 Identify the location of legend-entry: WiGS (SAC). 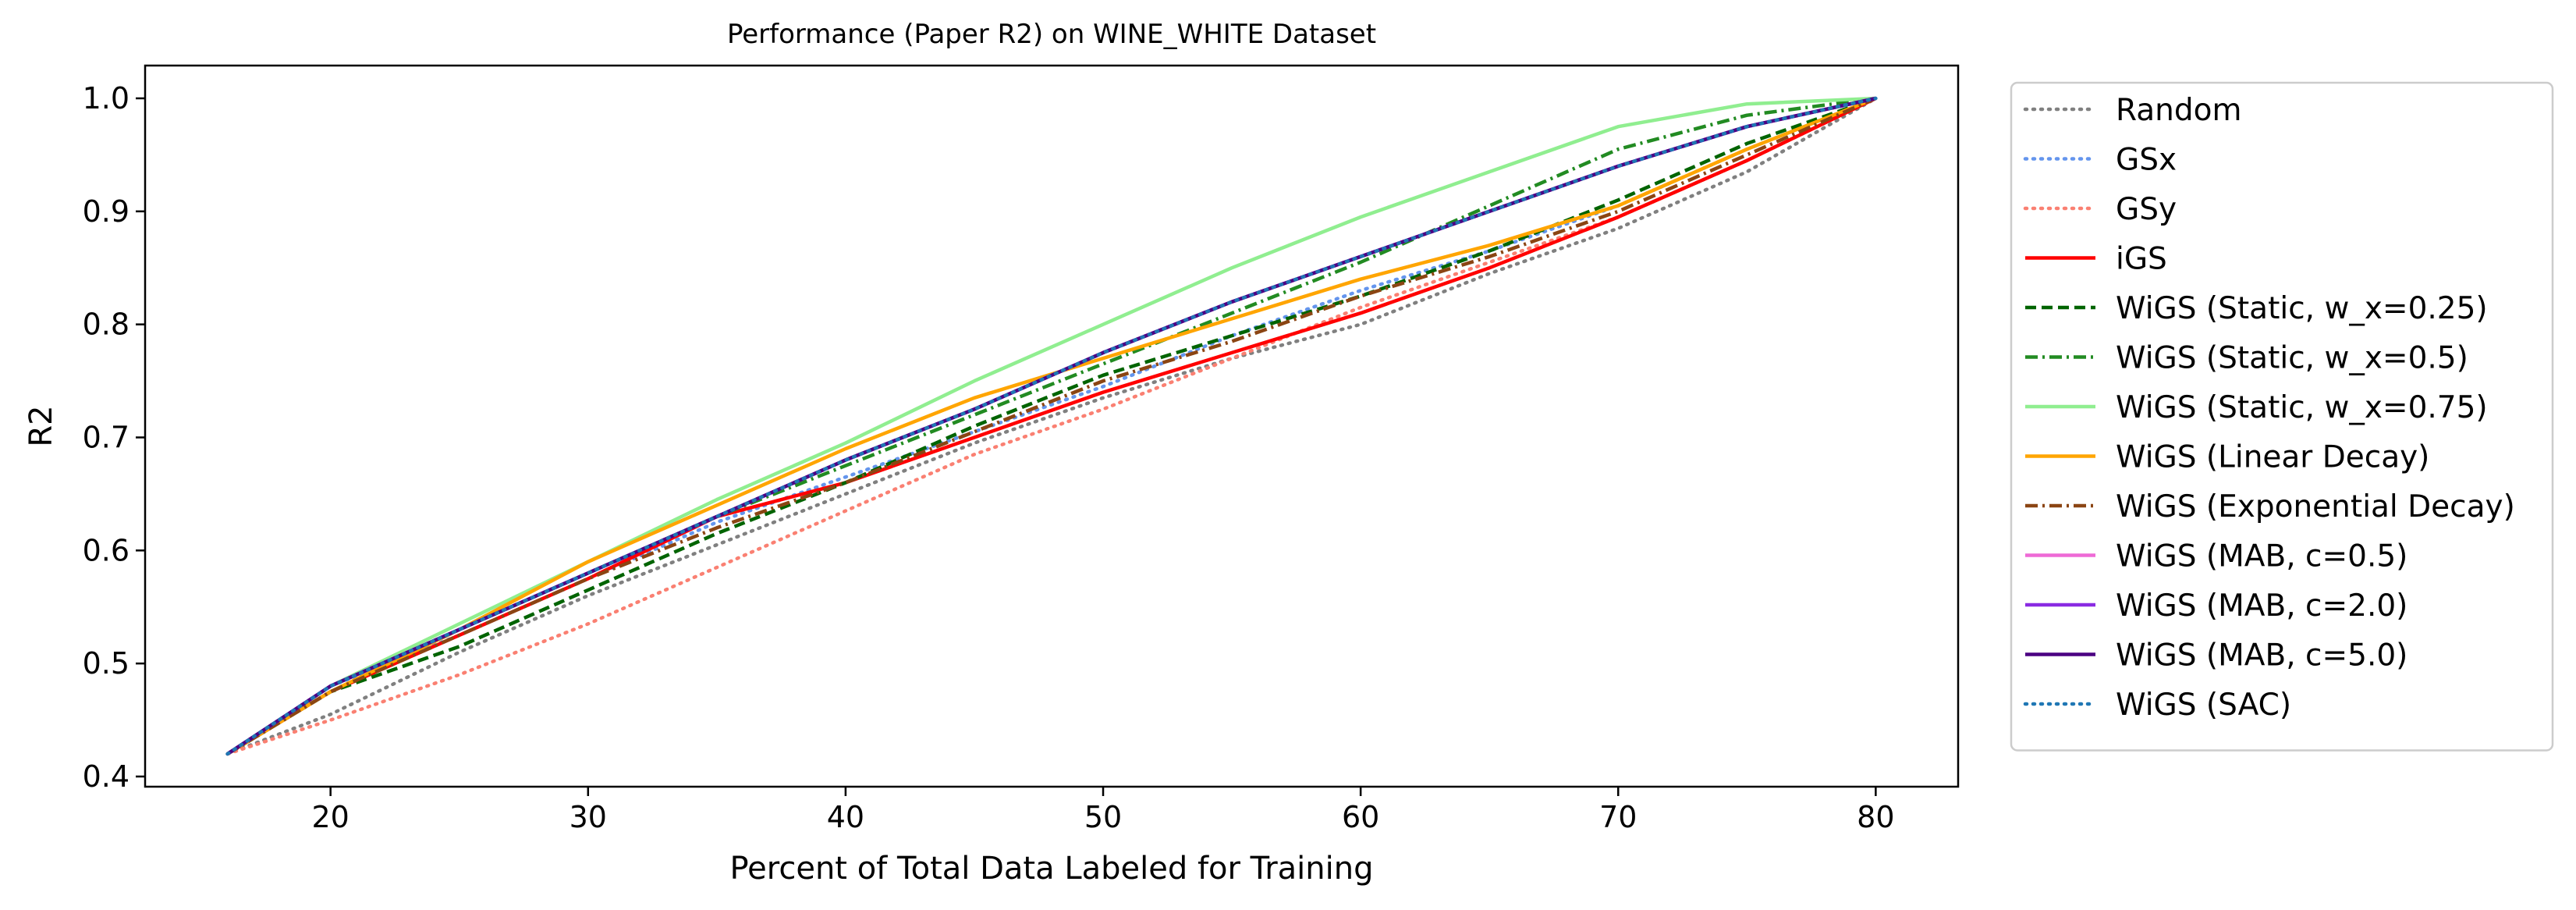
(2203, 705).